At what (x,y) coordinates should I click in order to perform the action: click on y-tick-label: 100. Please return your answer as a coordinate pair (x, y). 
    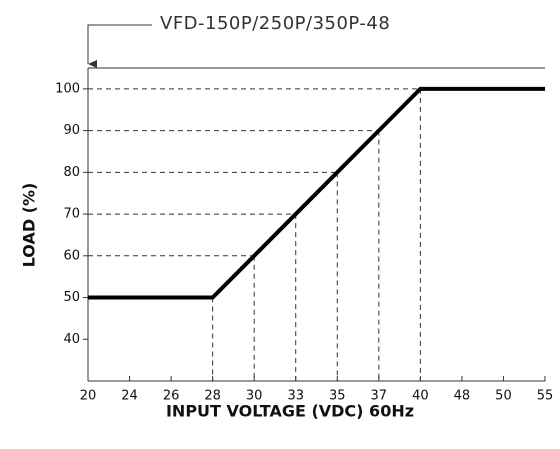
    Looking at the image, I should click on (67, 88).